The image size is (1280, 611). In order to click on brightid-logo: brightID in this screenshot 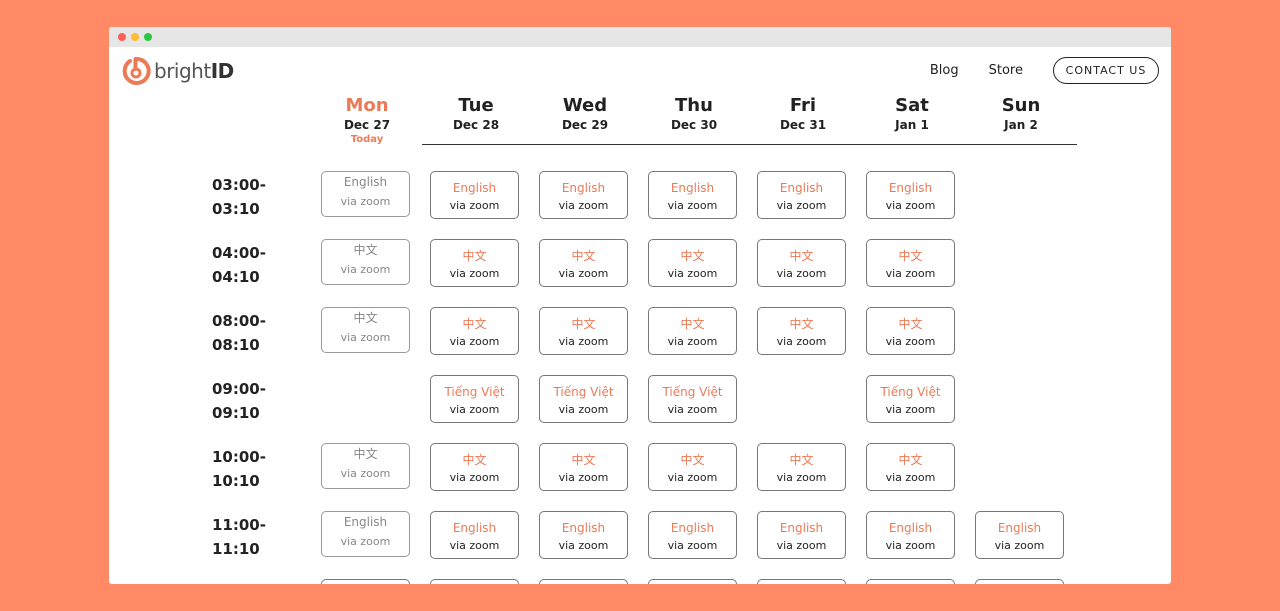, I will do `click(177, 71)`.